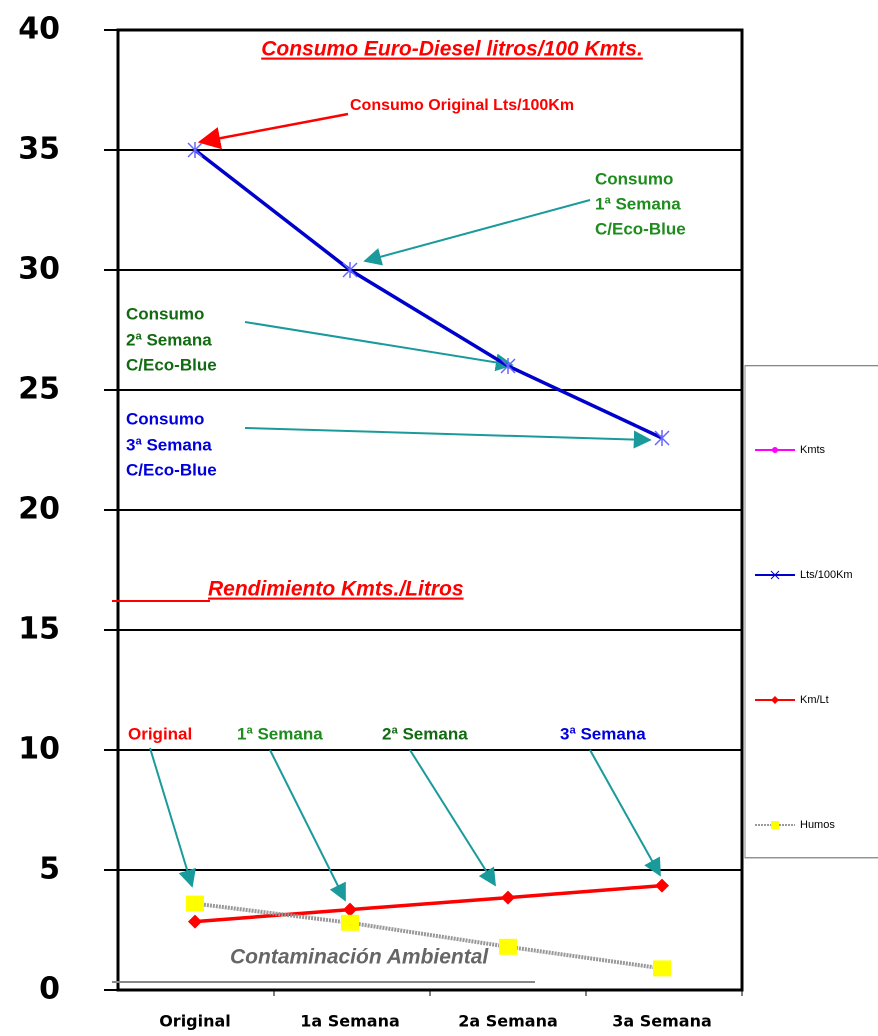  I want to click on y-tick-label: 25, so click(39, 389).